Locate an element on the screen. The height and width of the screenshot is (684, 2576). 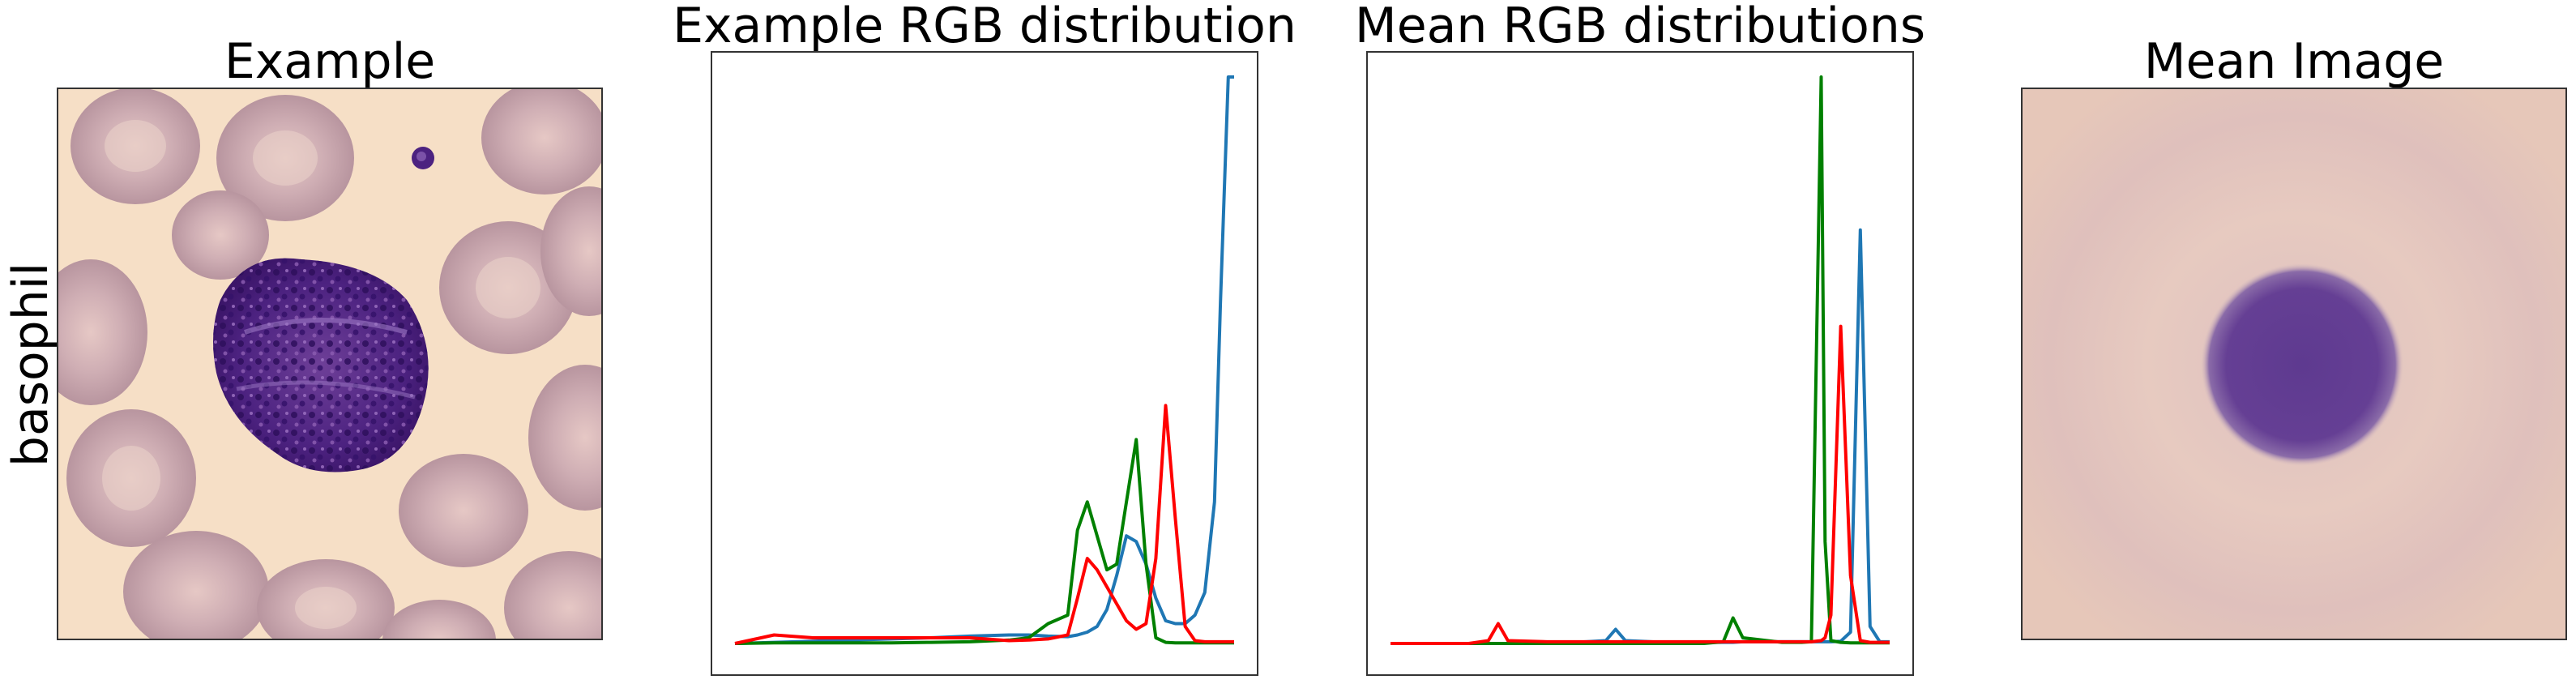
row-label: basophil is located at coordinates (30, 365).